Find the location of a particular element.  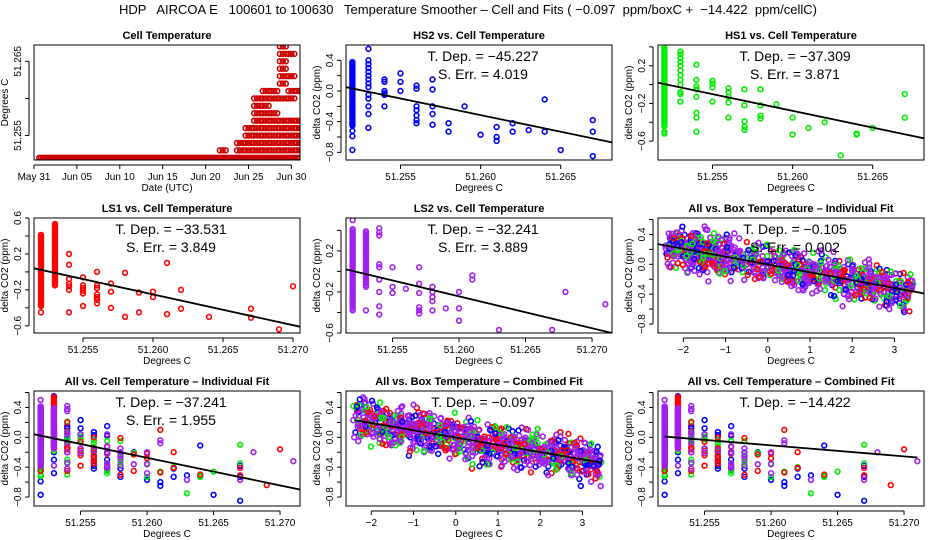

x-tick-label: Jun 10 is located at coordinates (120, 177).